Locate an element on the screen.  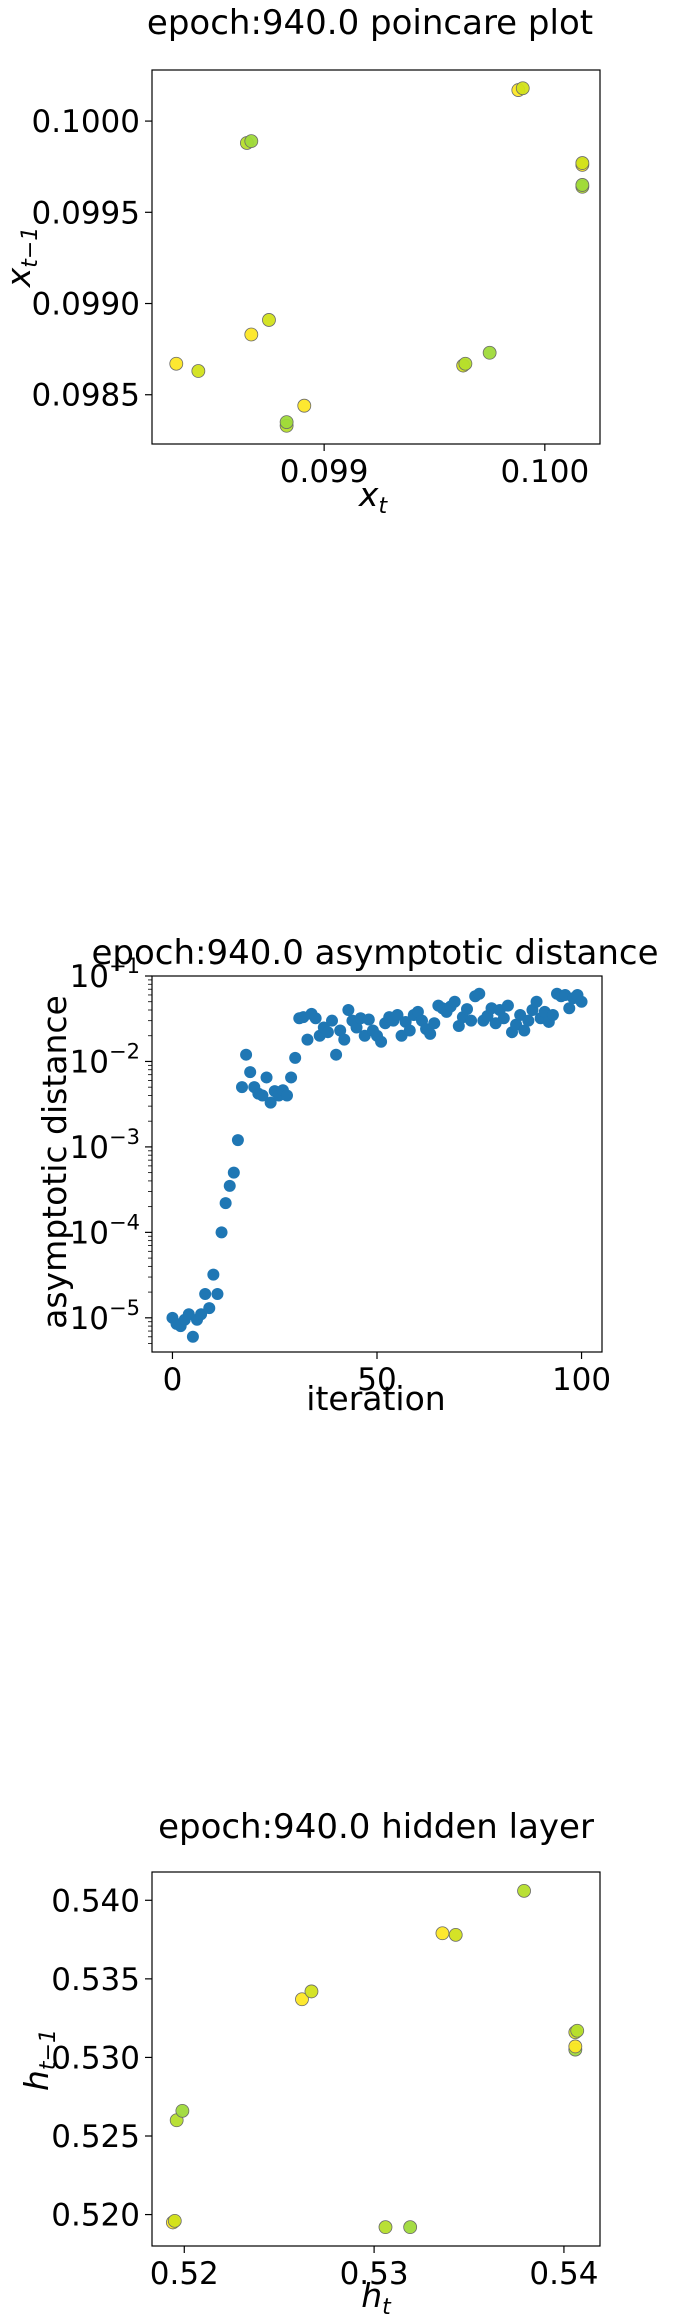
poincare-points is located at coordinates (379, 257).